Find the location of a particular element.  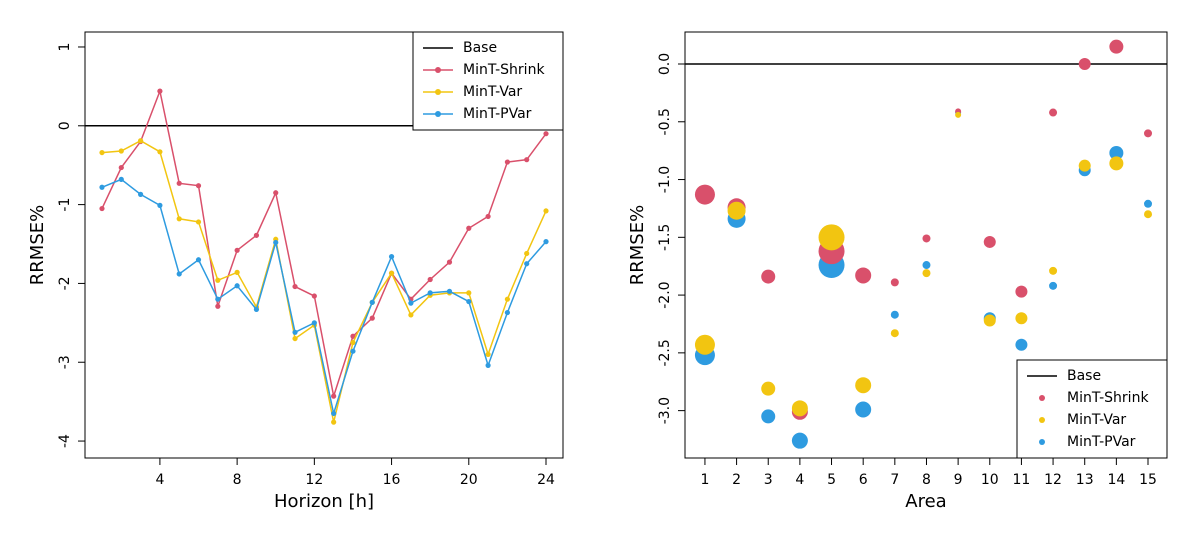

y-tick-label: -4 is located at coordinates (65, 441).